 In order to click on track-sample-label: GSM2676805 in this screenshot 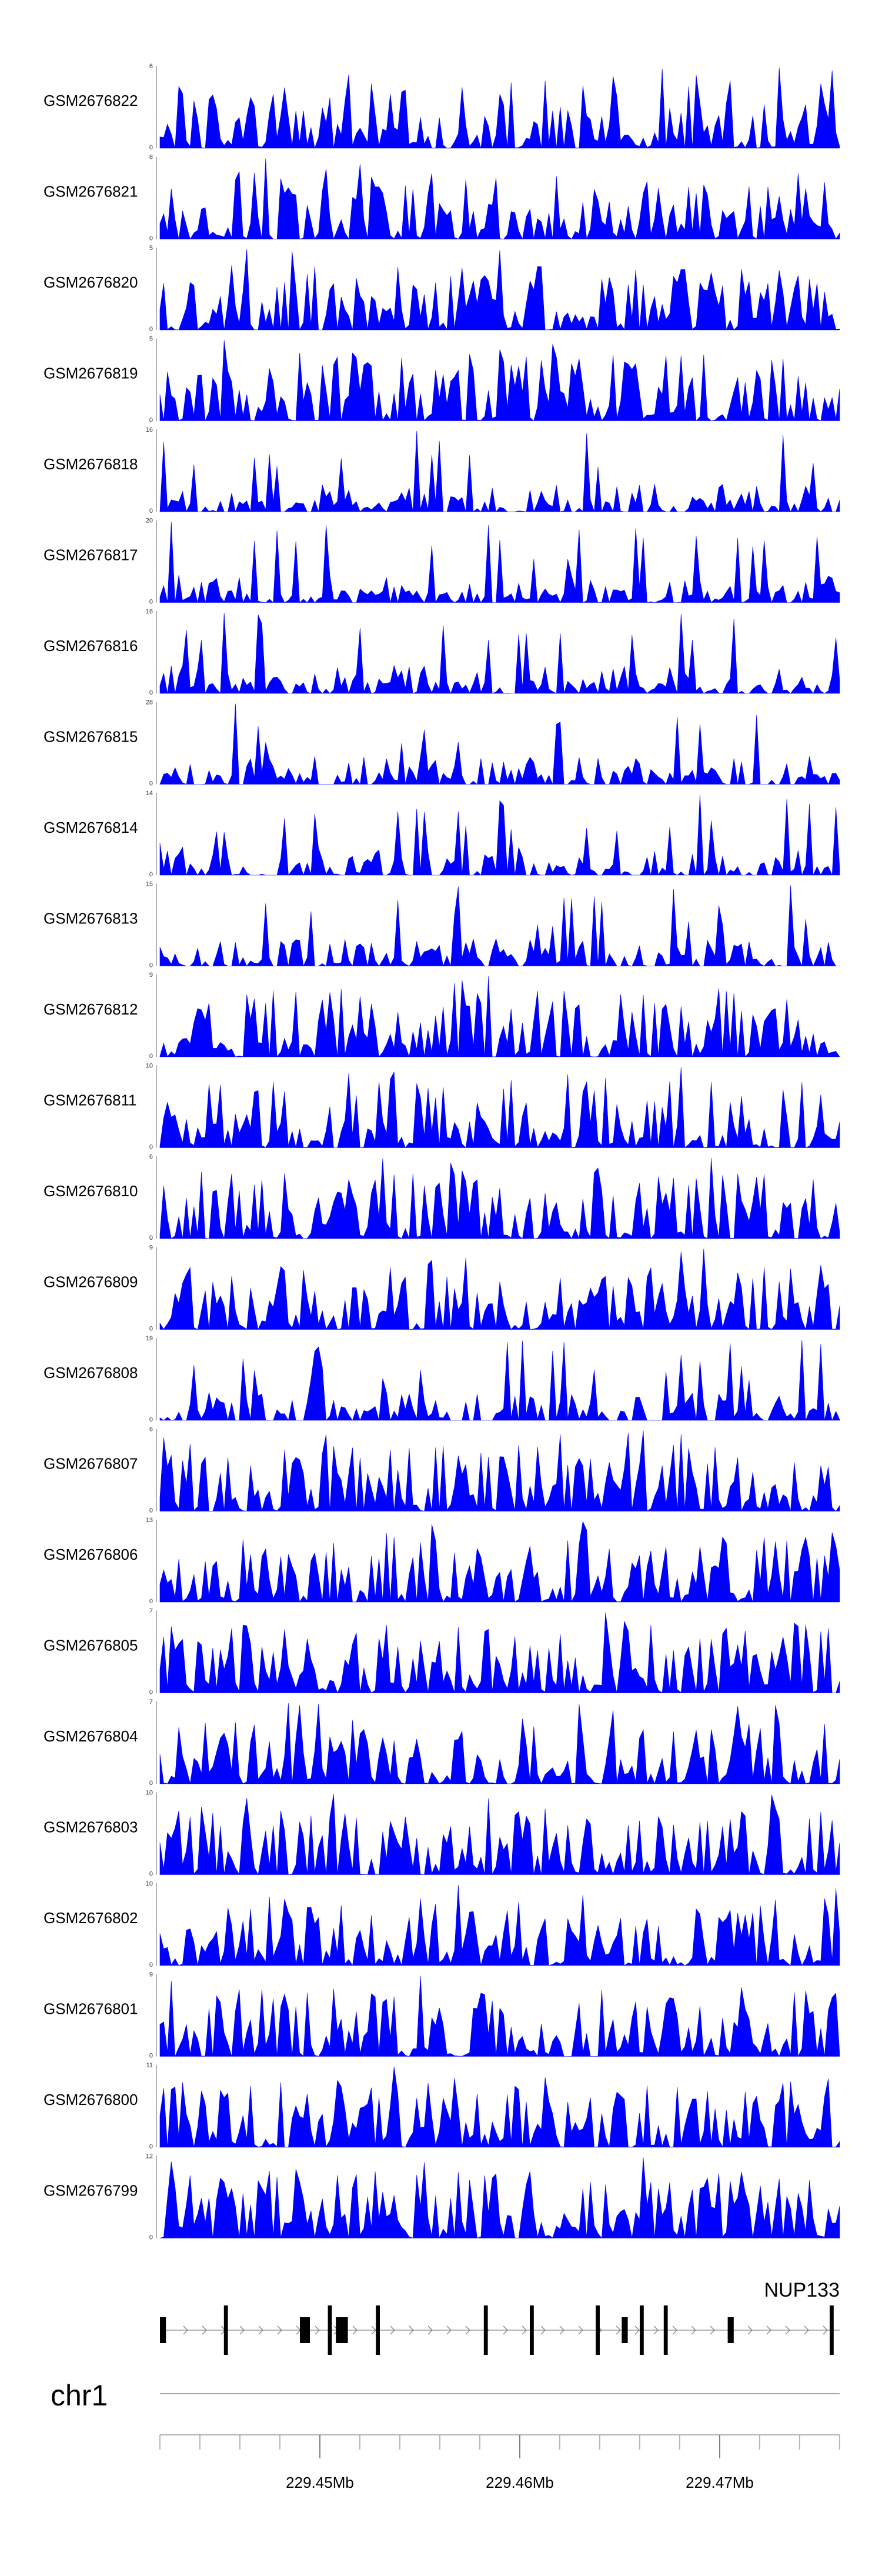, I will do `click(91, 1645)`.